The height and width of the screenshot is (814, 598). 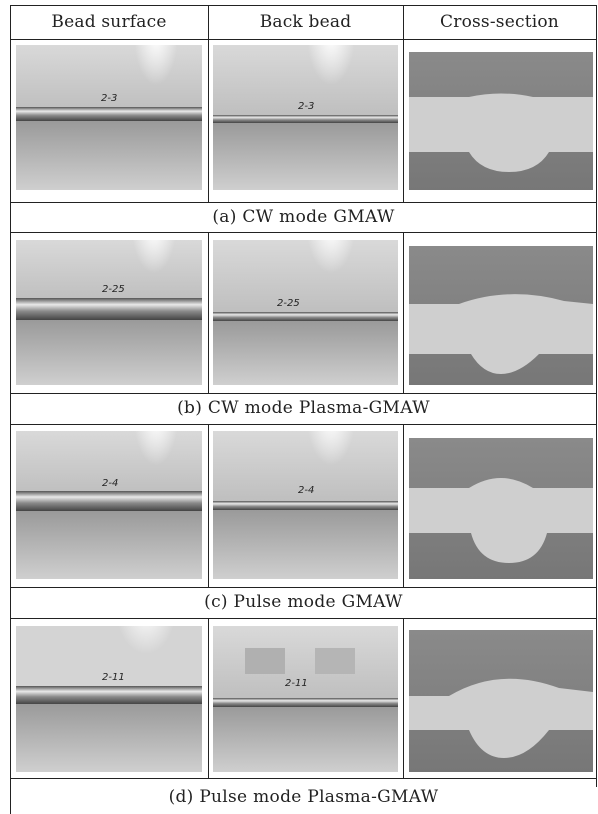 I want to click on row-caption: (a) CW mode GMAW, so click(x=303, y=217).